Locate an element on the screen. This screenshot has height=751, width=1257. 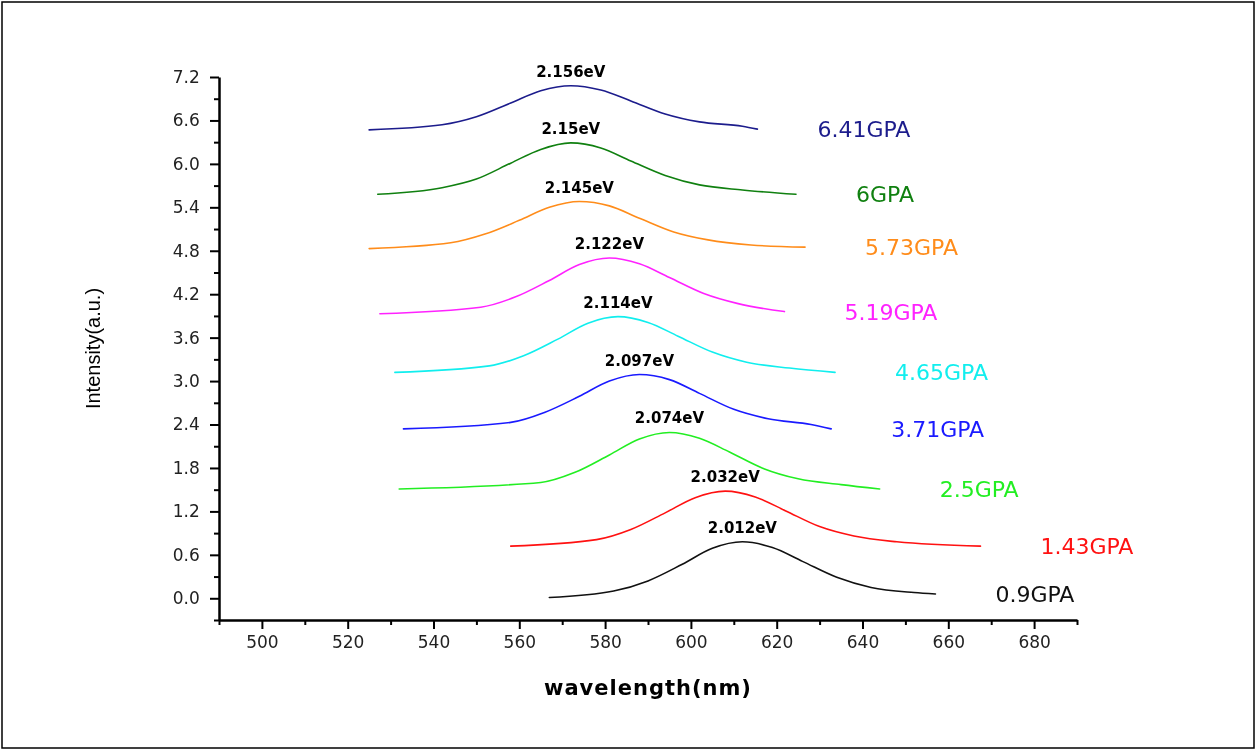
x-tick-label: 500 is located at coordinates (262, 641).